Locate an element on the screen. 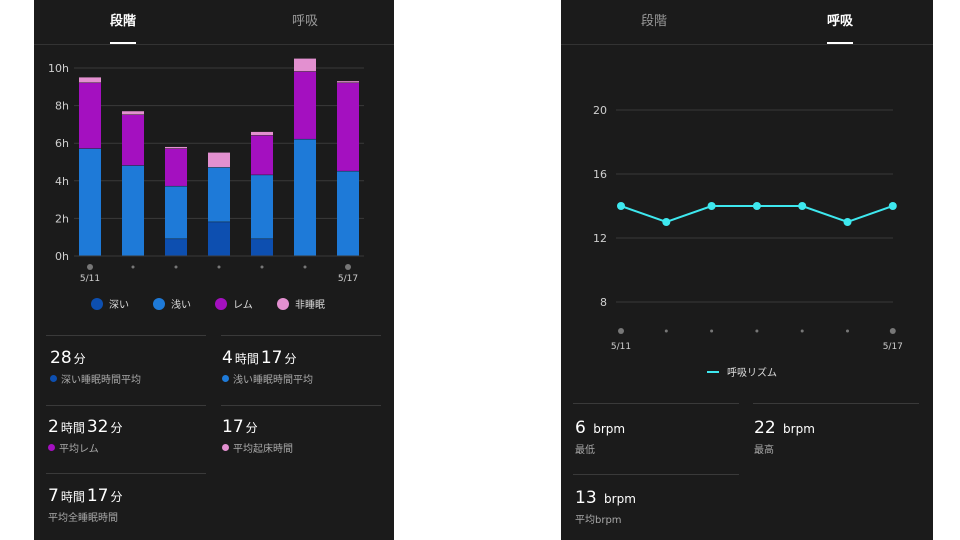 The width and height of the screenshot is (960, 540). sleep-stage-chart: 0h 2h 4h 6h 8h 10h 5/11 5/17 is located at coordinates (206, 170).